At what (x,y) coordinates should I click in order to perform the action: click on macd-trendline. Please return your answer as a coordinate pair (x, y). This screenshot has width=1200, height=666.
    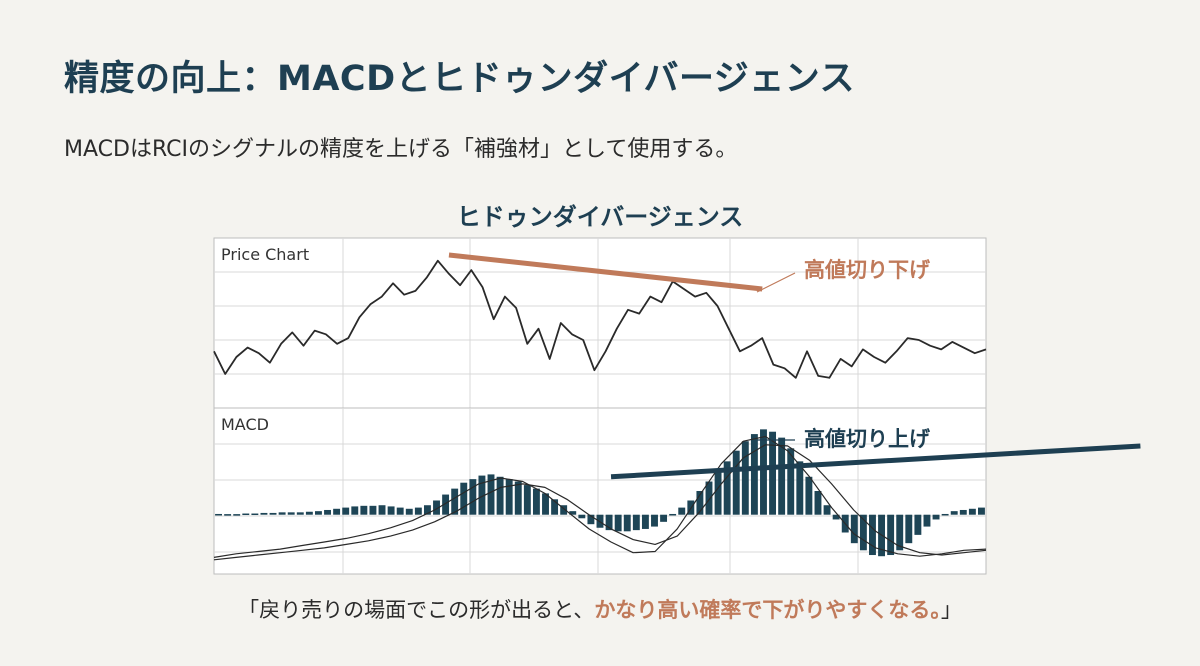
    Looking at the image, I should click on (875, 461).